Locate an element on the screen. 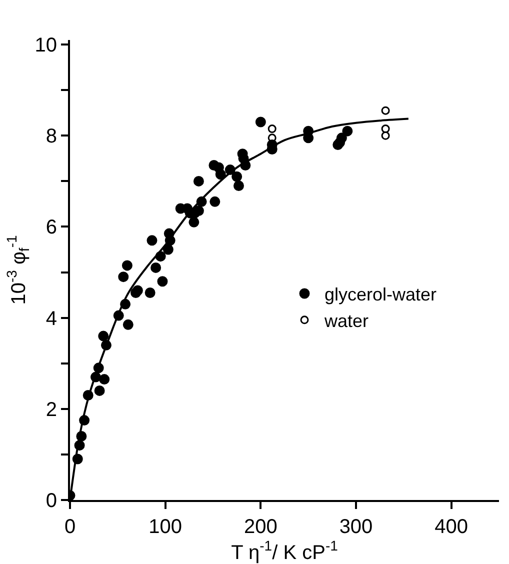 This screenshot has width=509, height=564. y-tick-label: 6 is located at coordinates (51, 227).